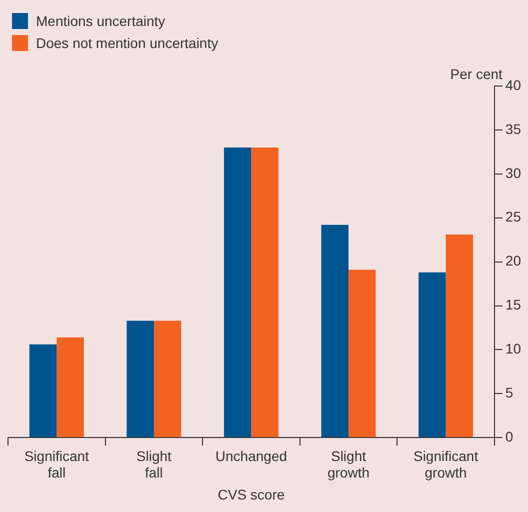 The height and width of the screenshot is (512, 528). Describe the element at coordinates (513, 348) in the screenshot. I see `y-tick-label: 10` at that location.